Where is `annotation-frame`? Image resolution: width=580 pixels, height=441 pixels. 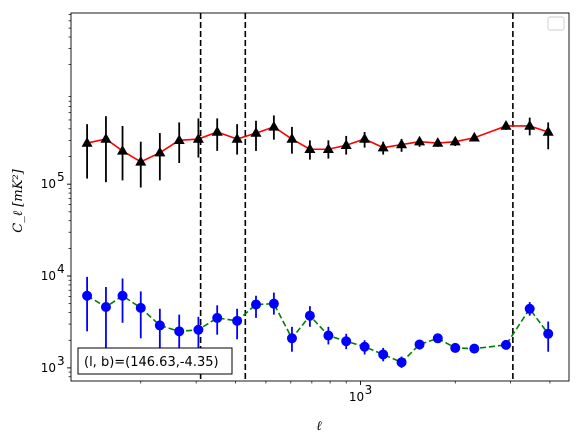 annotation-frame is located at coordinates (155, 361).